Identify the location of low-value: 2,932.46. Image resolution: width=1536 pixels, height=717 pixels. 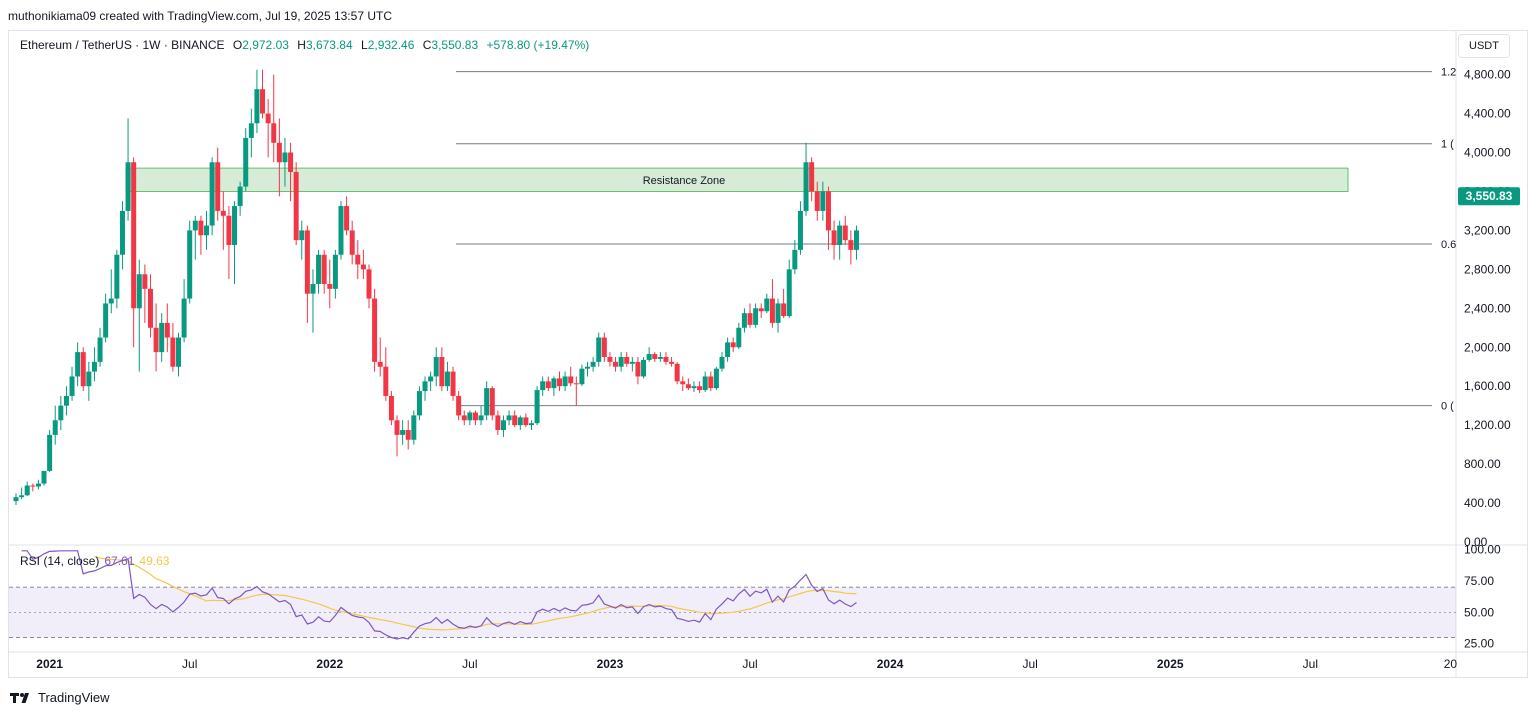
(391, 45).